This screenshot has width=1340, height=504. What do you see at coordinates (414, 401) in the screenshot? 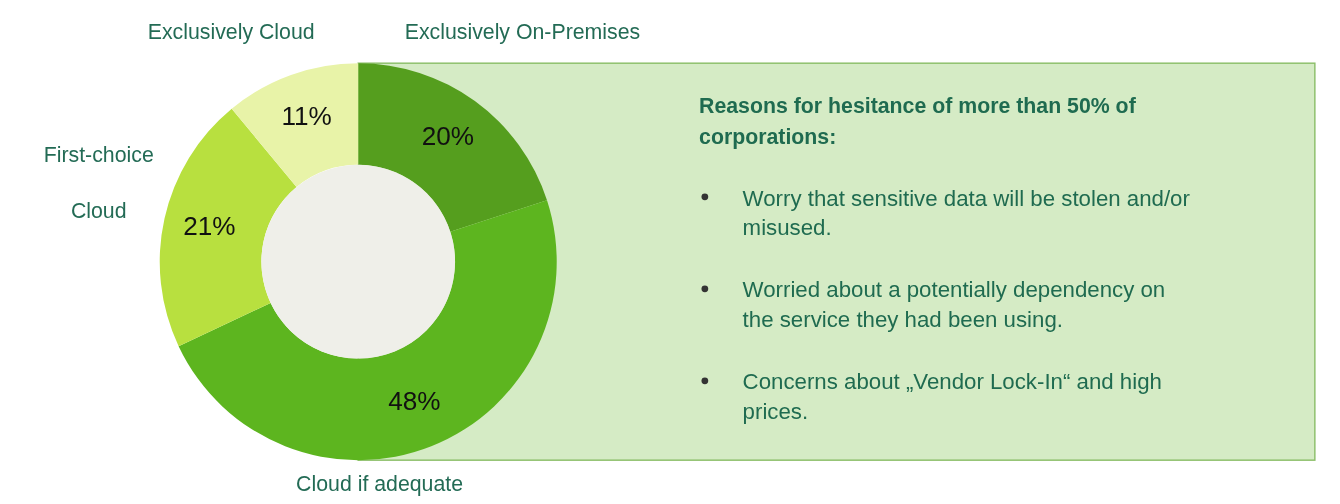
I see `data-label: 48%` at bounding box center [414, 401].